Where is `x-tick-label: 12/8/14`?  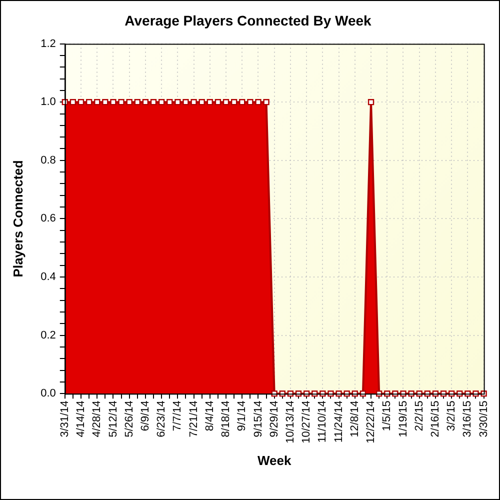 x-tick-label: 12/8/14 is located at coordinates (354, 419).